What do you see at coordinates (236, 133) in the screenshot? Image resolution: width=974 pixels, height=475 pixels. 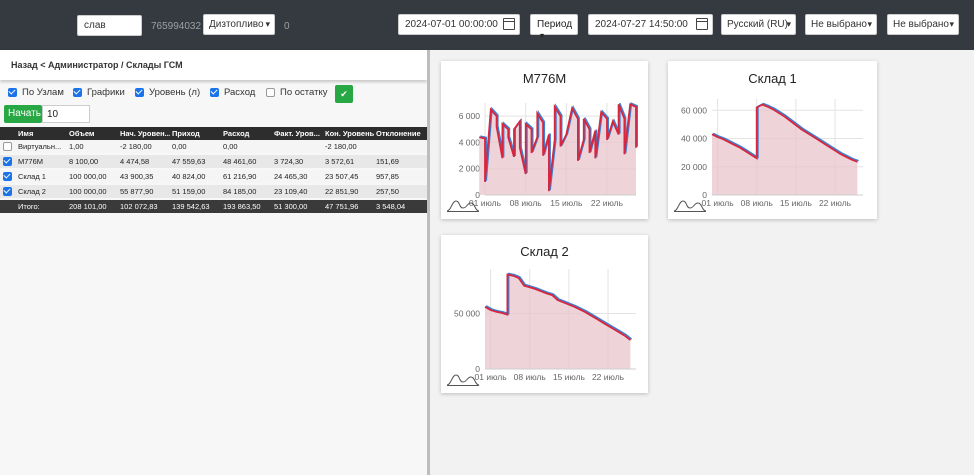 I see `column-header: Расход` at bounding box center [236, 133].